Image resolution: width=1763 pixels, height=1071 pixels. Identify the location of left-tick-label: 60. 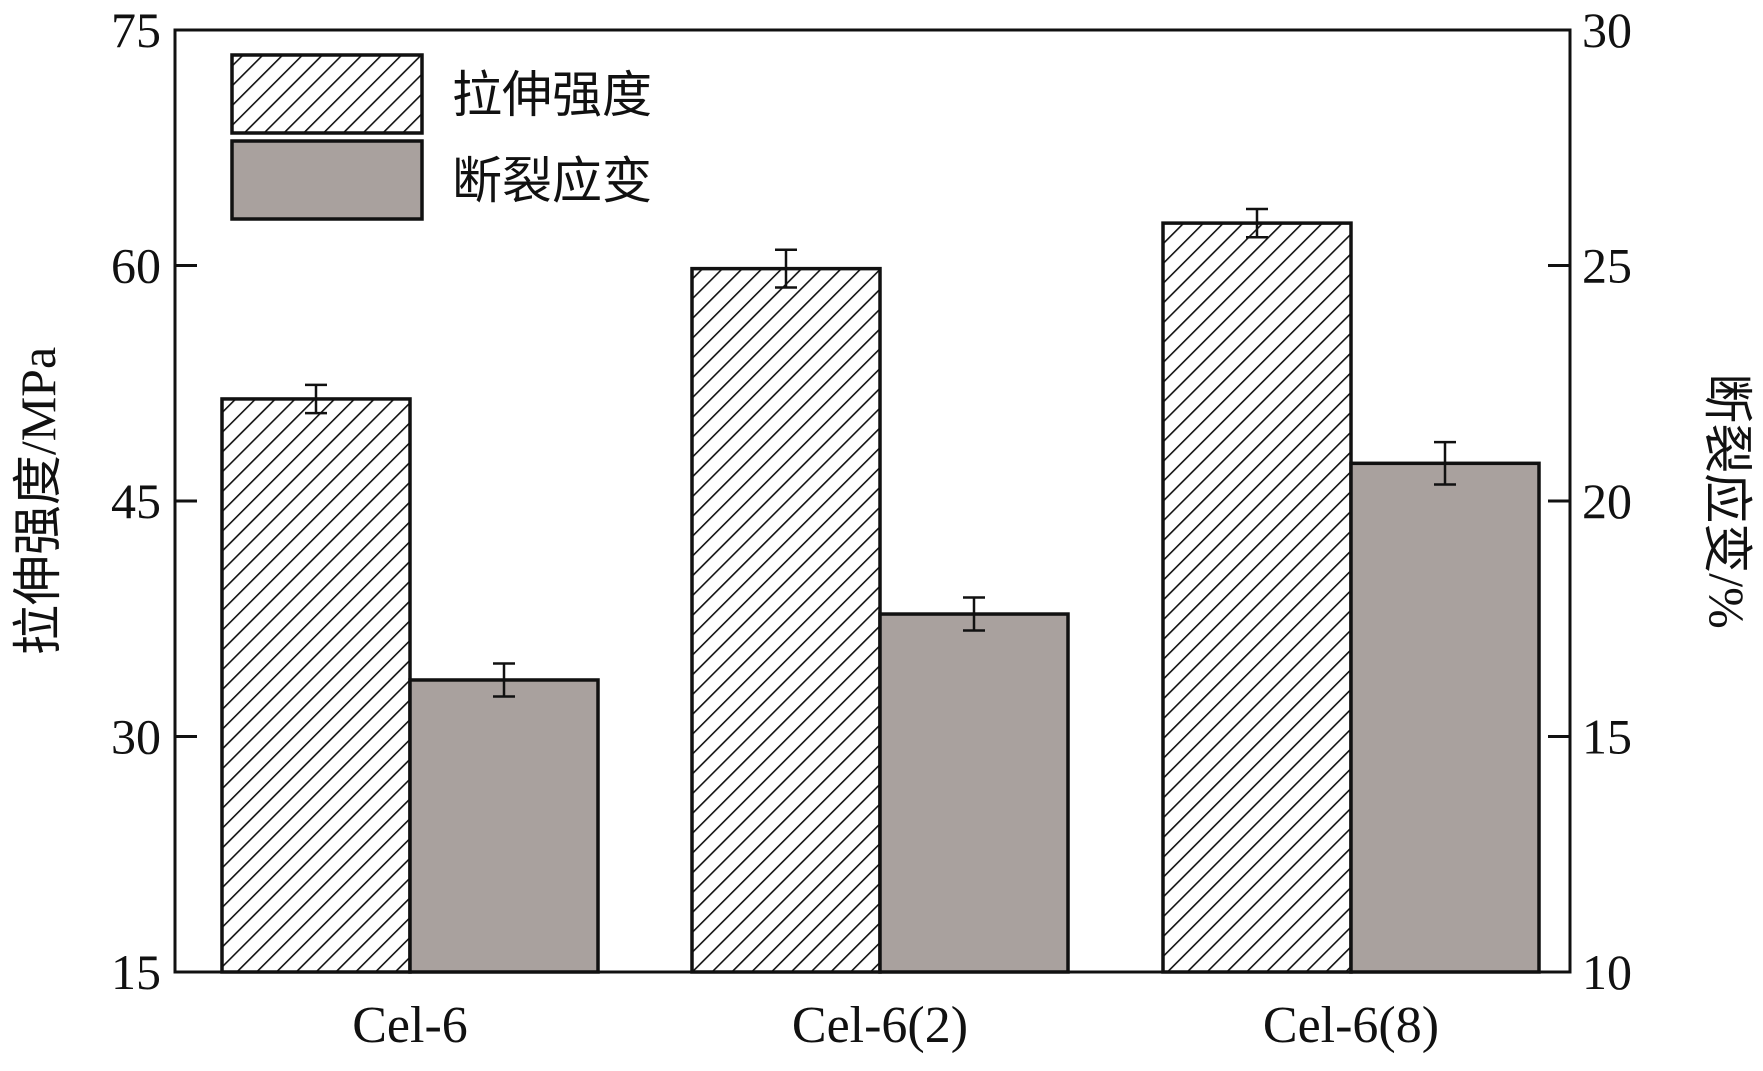
(136, 266).